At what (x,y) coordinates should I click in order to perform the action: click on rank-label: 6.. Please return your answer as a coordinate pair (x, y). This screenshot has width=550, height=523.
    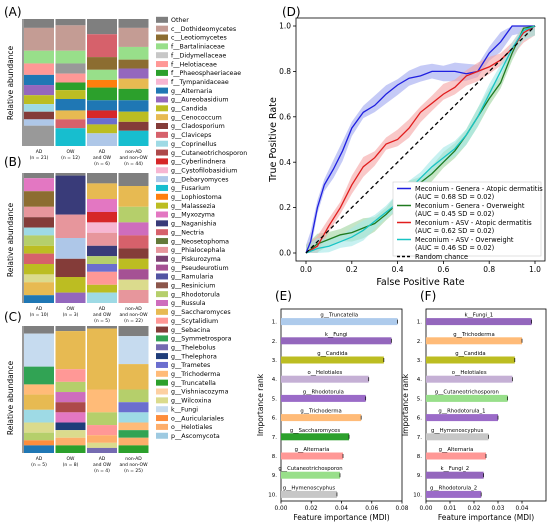
    Looking at the image, I should click on (274, 419).